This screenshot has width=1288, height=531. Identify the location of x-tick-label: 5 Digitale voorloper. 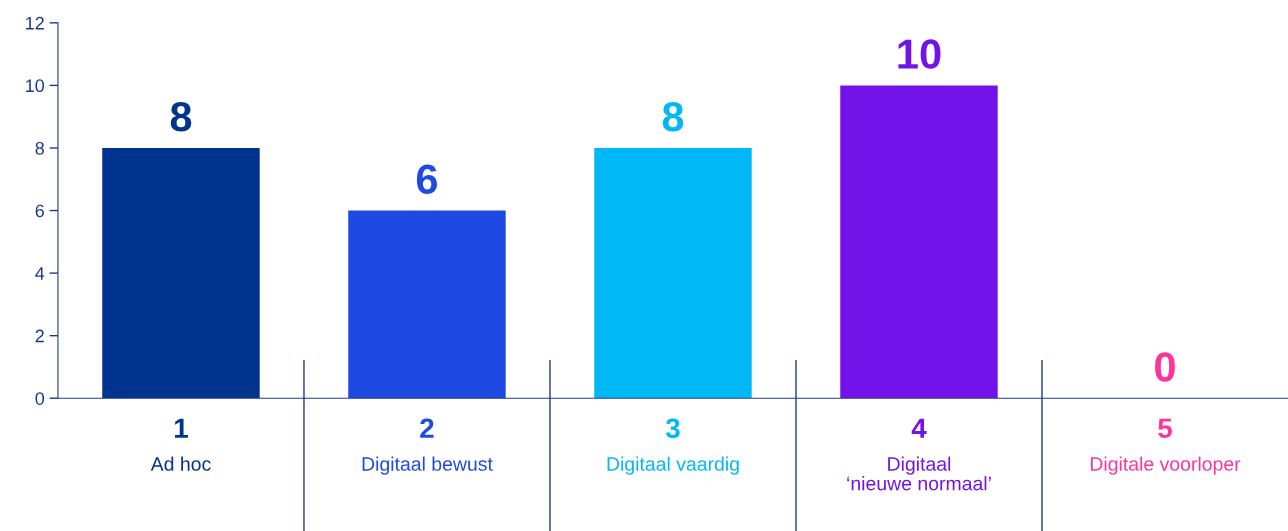
(1165, 446).